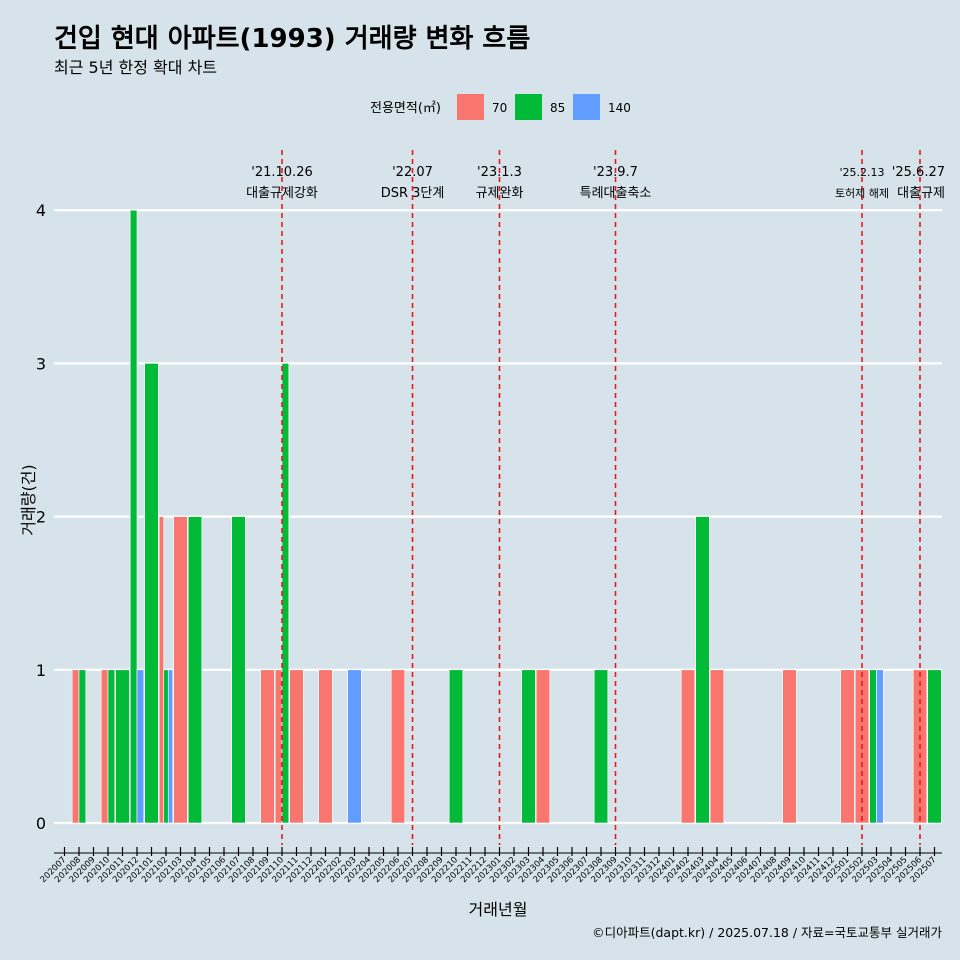 The width and height of the screenshot is (960, 960). I want to click on event-date: '22.07, so click(412, 172).